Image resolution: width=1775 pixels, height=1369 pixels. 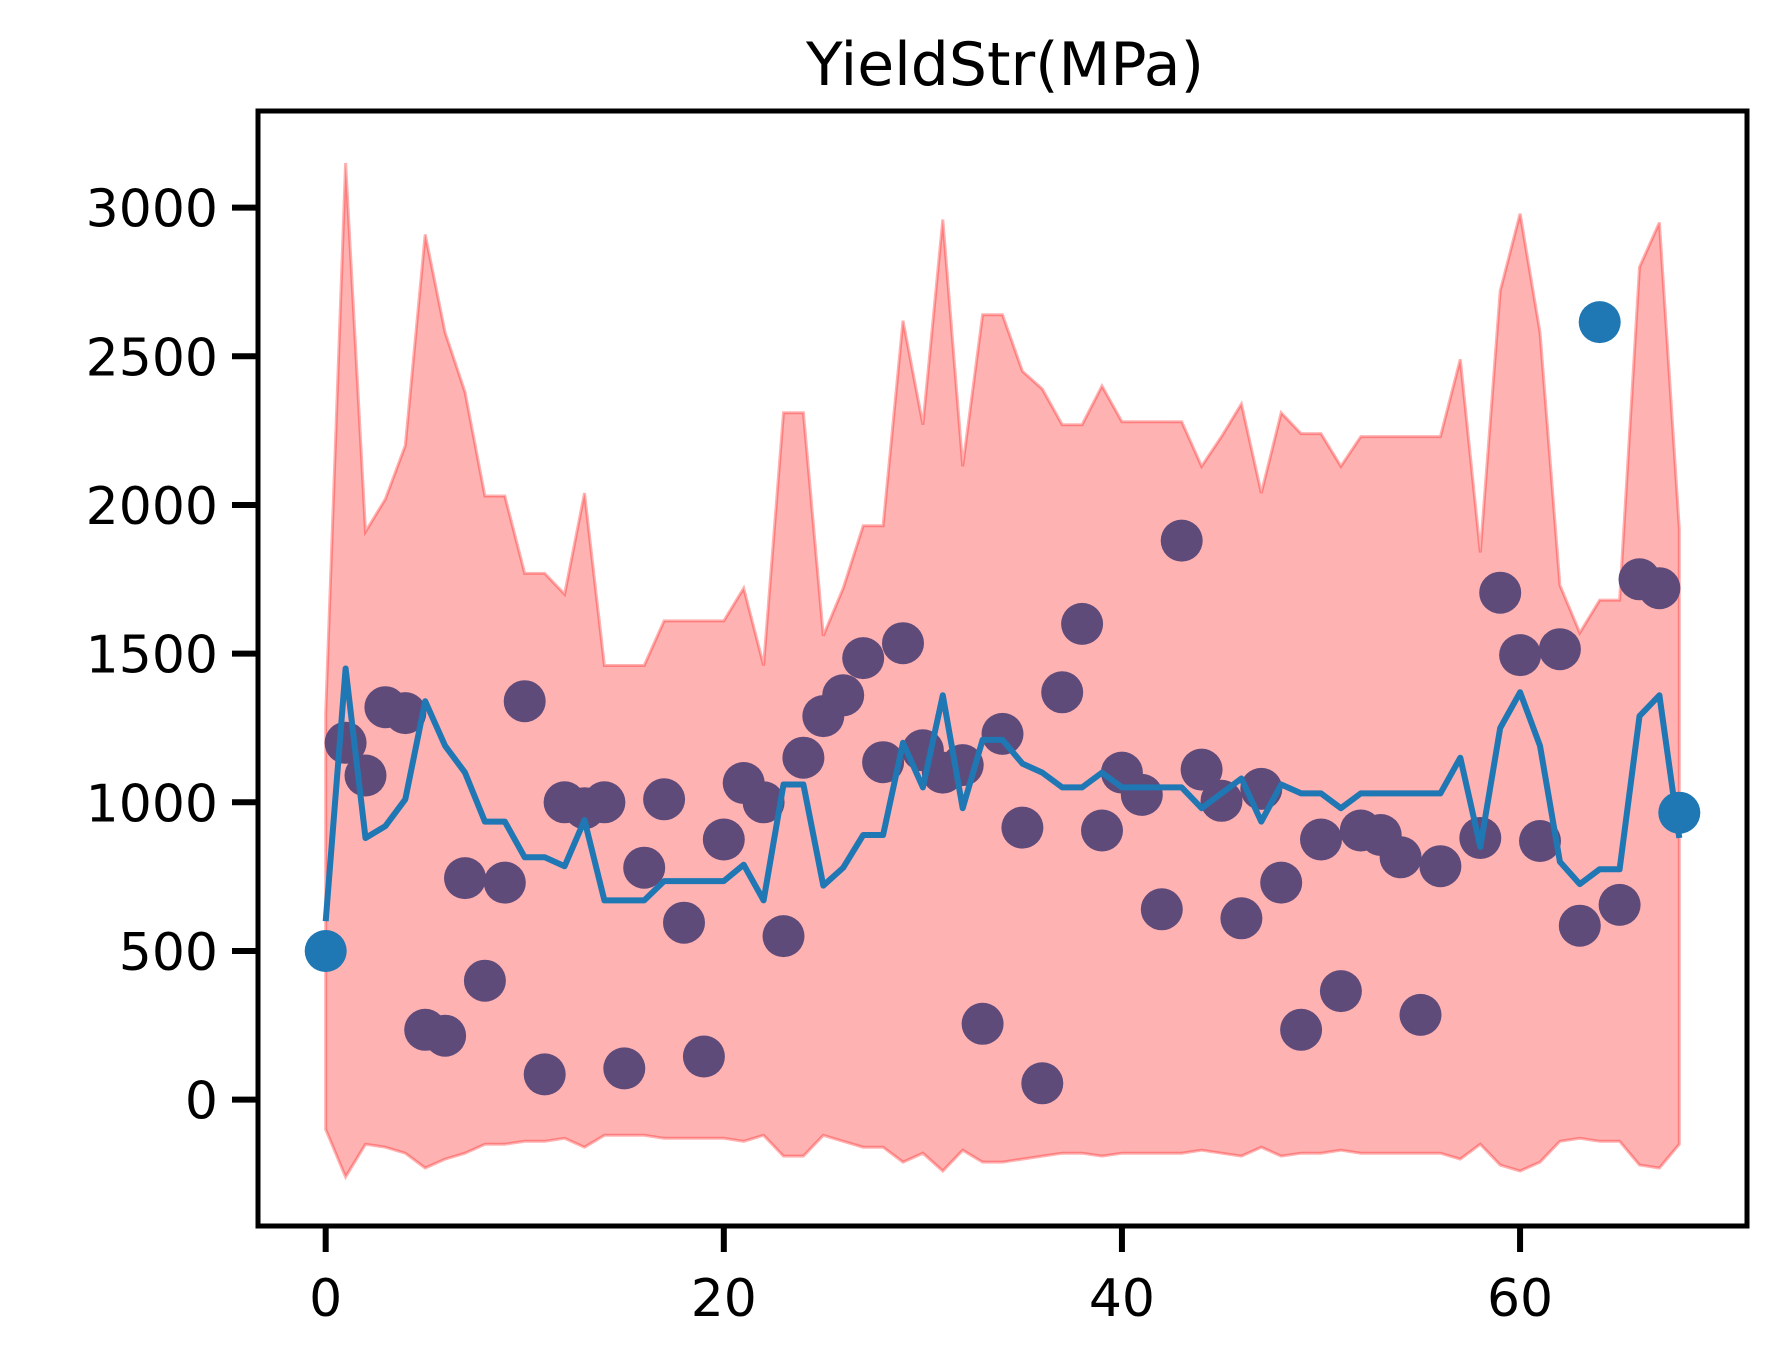 I want to click on x-tick-label: 0, so click(x=325, y=1299).